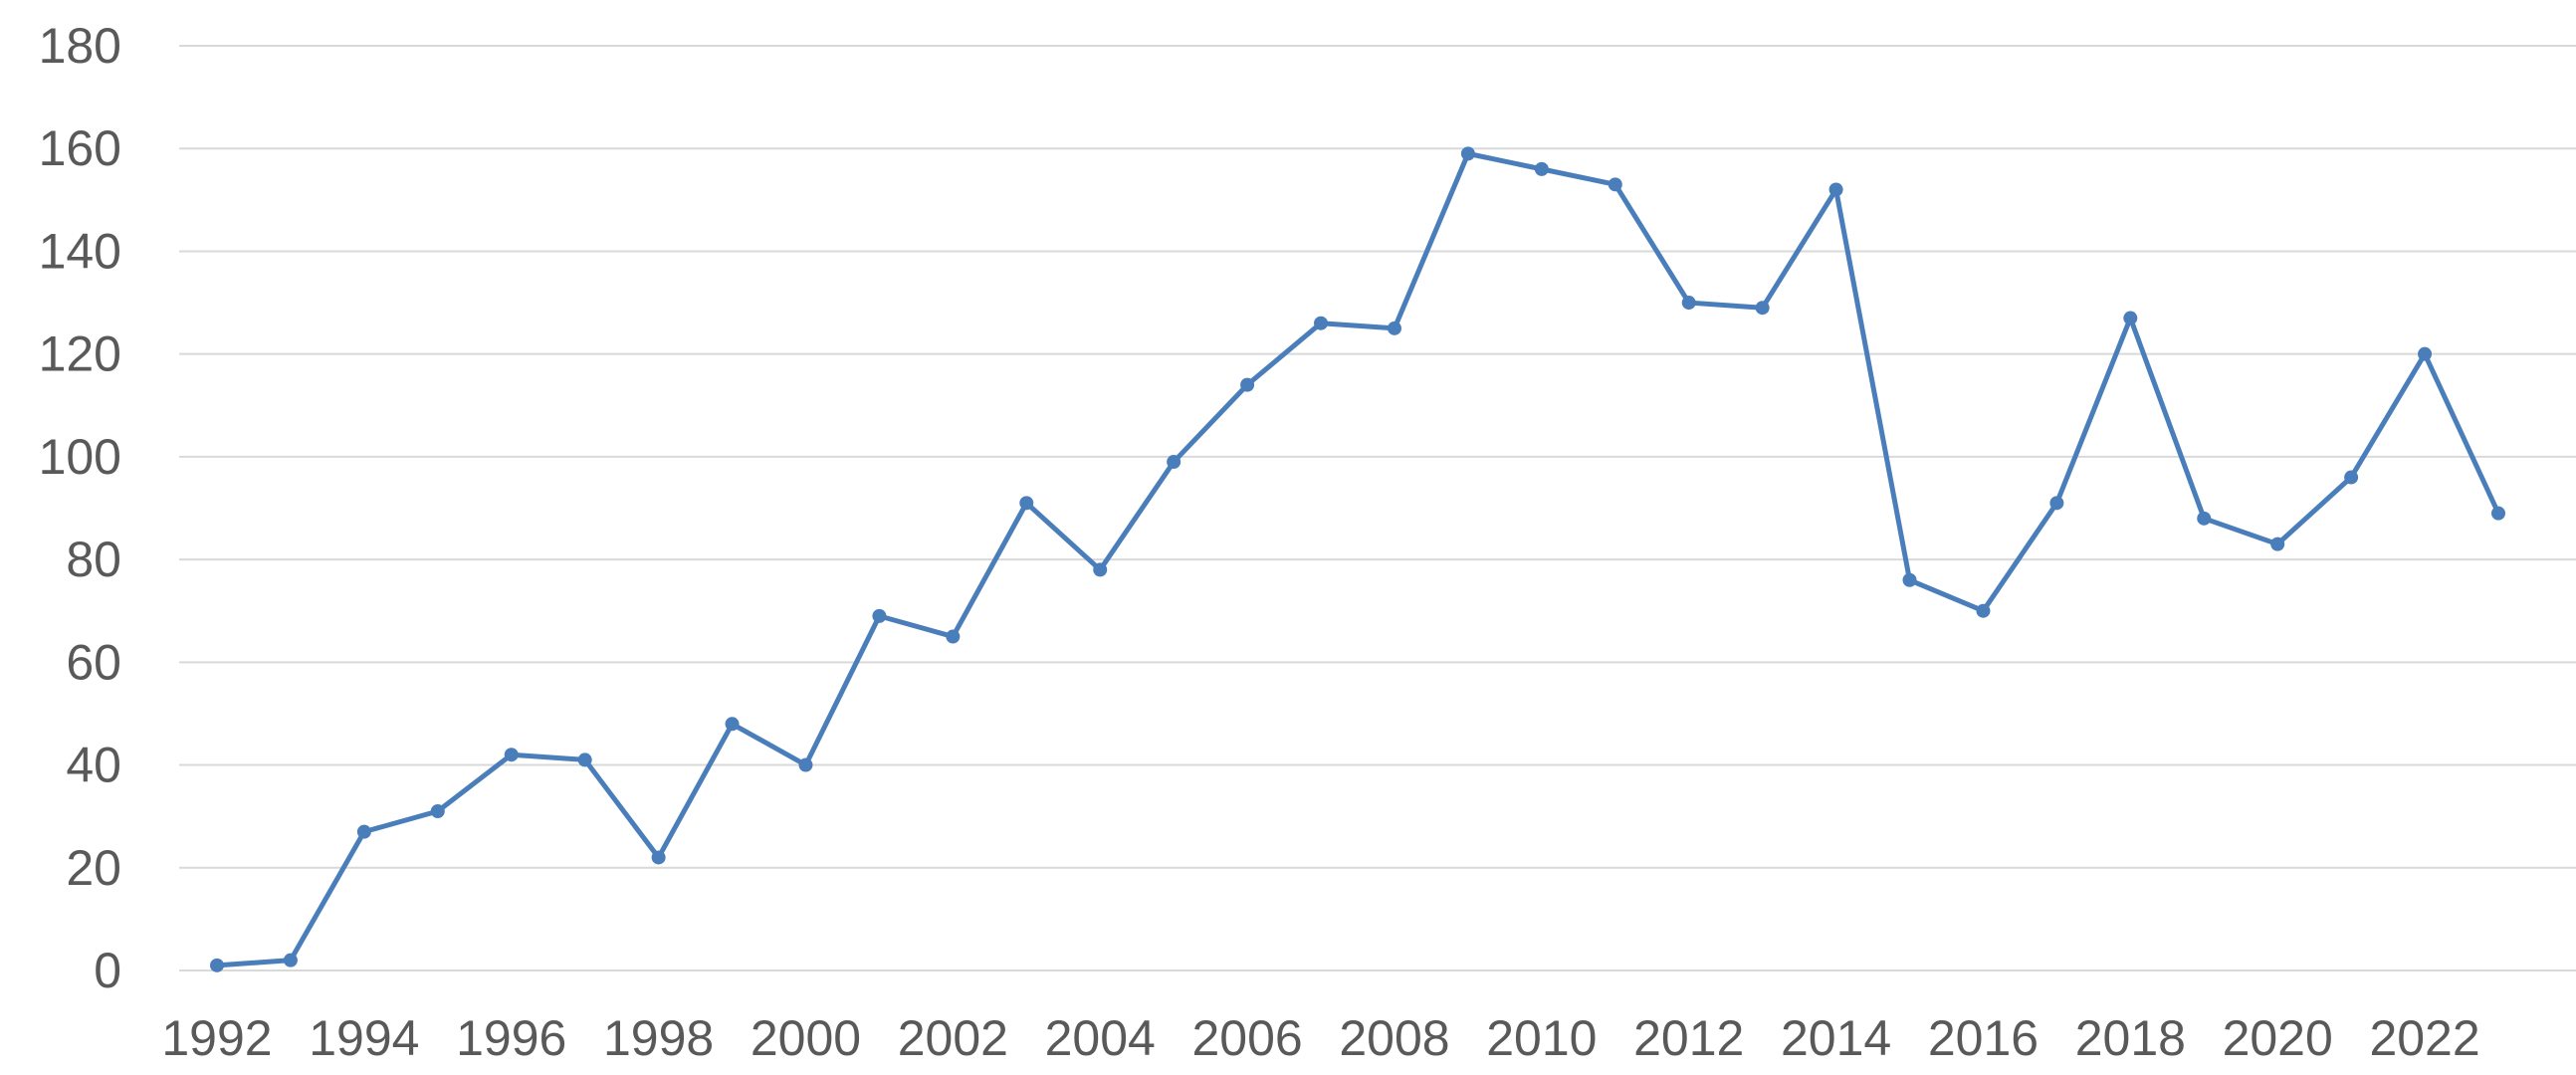 The width and height of the screenshot is (2576, 1075). What do you see at coordinates (805, 765) in the screenshot?
I see `data-point-2000` at bounding box center [805, 765].